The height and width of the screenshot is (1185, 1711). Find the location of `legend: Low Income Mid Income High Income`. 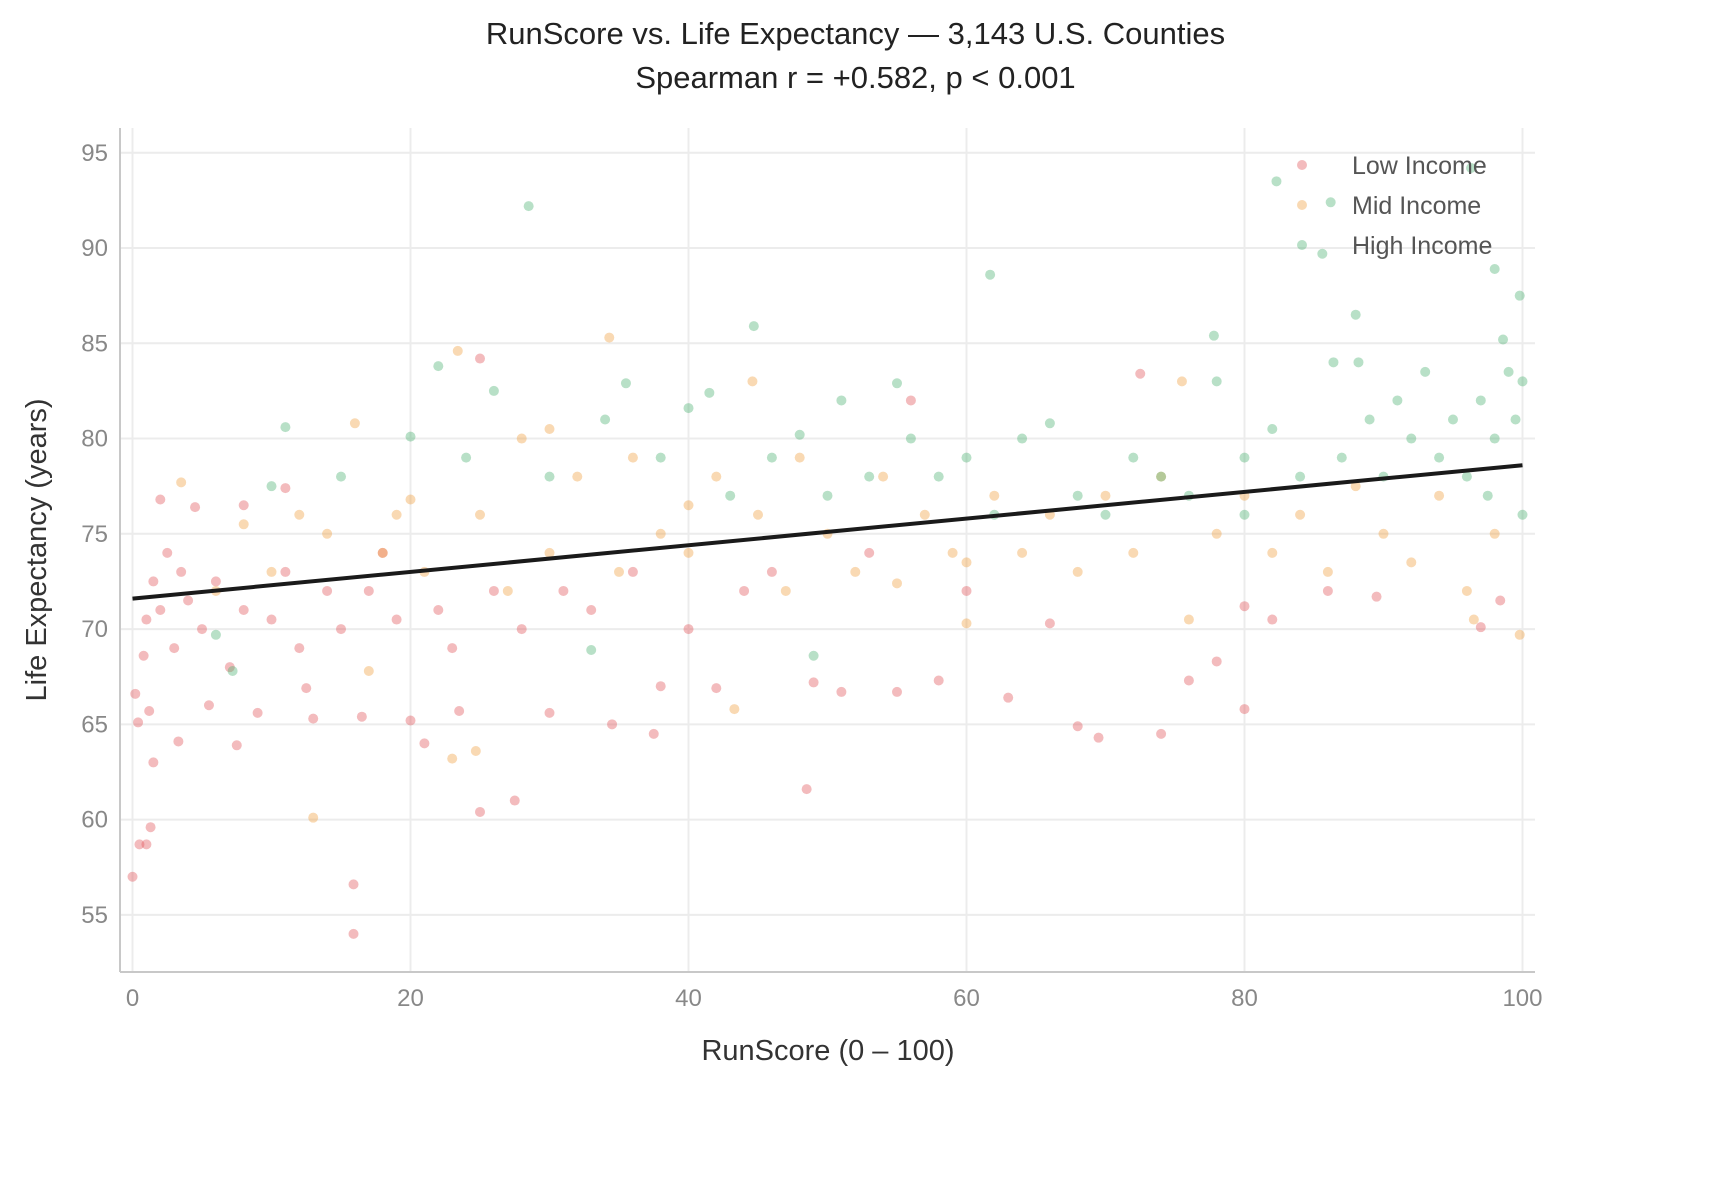

legend: Low Income Mid Income High Income is located at coordinates (1394, 206).